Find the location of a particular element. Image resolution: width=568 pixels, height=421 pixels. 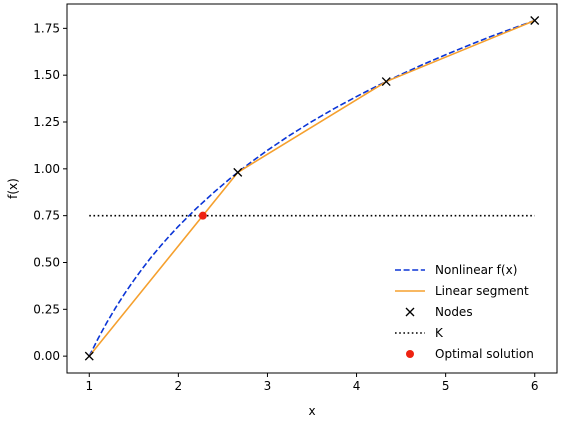

y-tick-label: 1.25 is located at coordinates (46, 122).